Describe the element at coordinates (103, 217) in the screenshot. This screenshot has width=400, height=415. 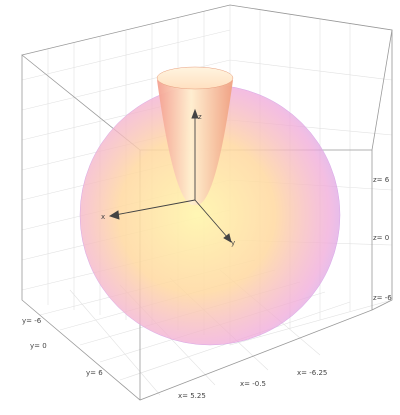
I see `axis-label: x` at that location.